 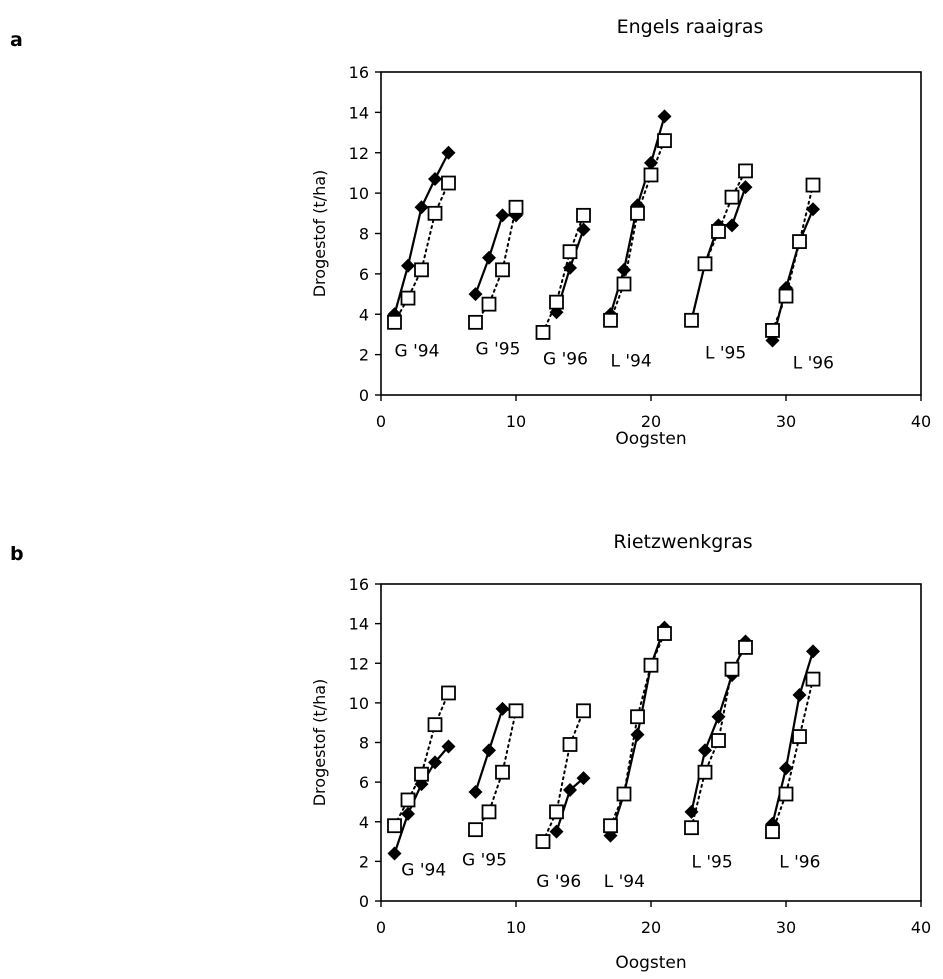 I want to click on y-tick-label: 12, so click(x=359, y=153).